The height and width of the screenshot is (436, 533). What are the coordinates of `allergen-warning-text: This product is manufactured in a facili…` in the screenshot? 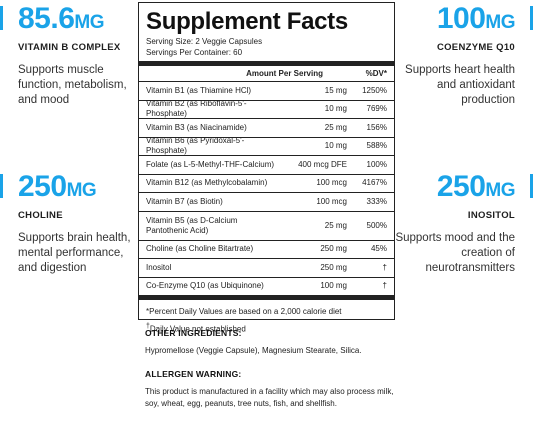 It's located at (269, 397).